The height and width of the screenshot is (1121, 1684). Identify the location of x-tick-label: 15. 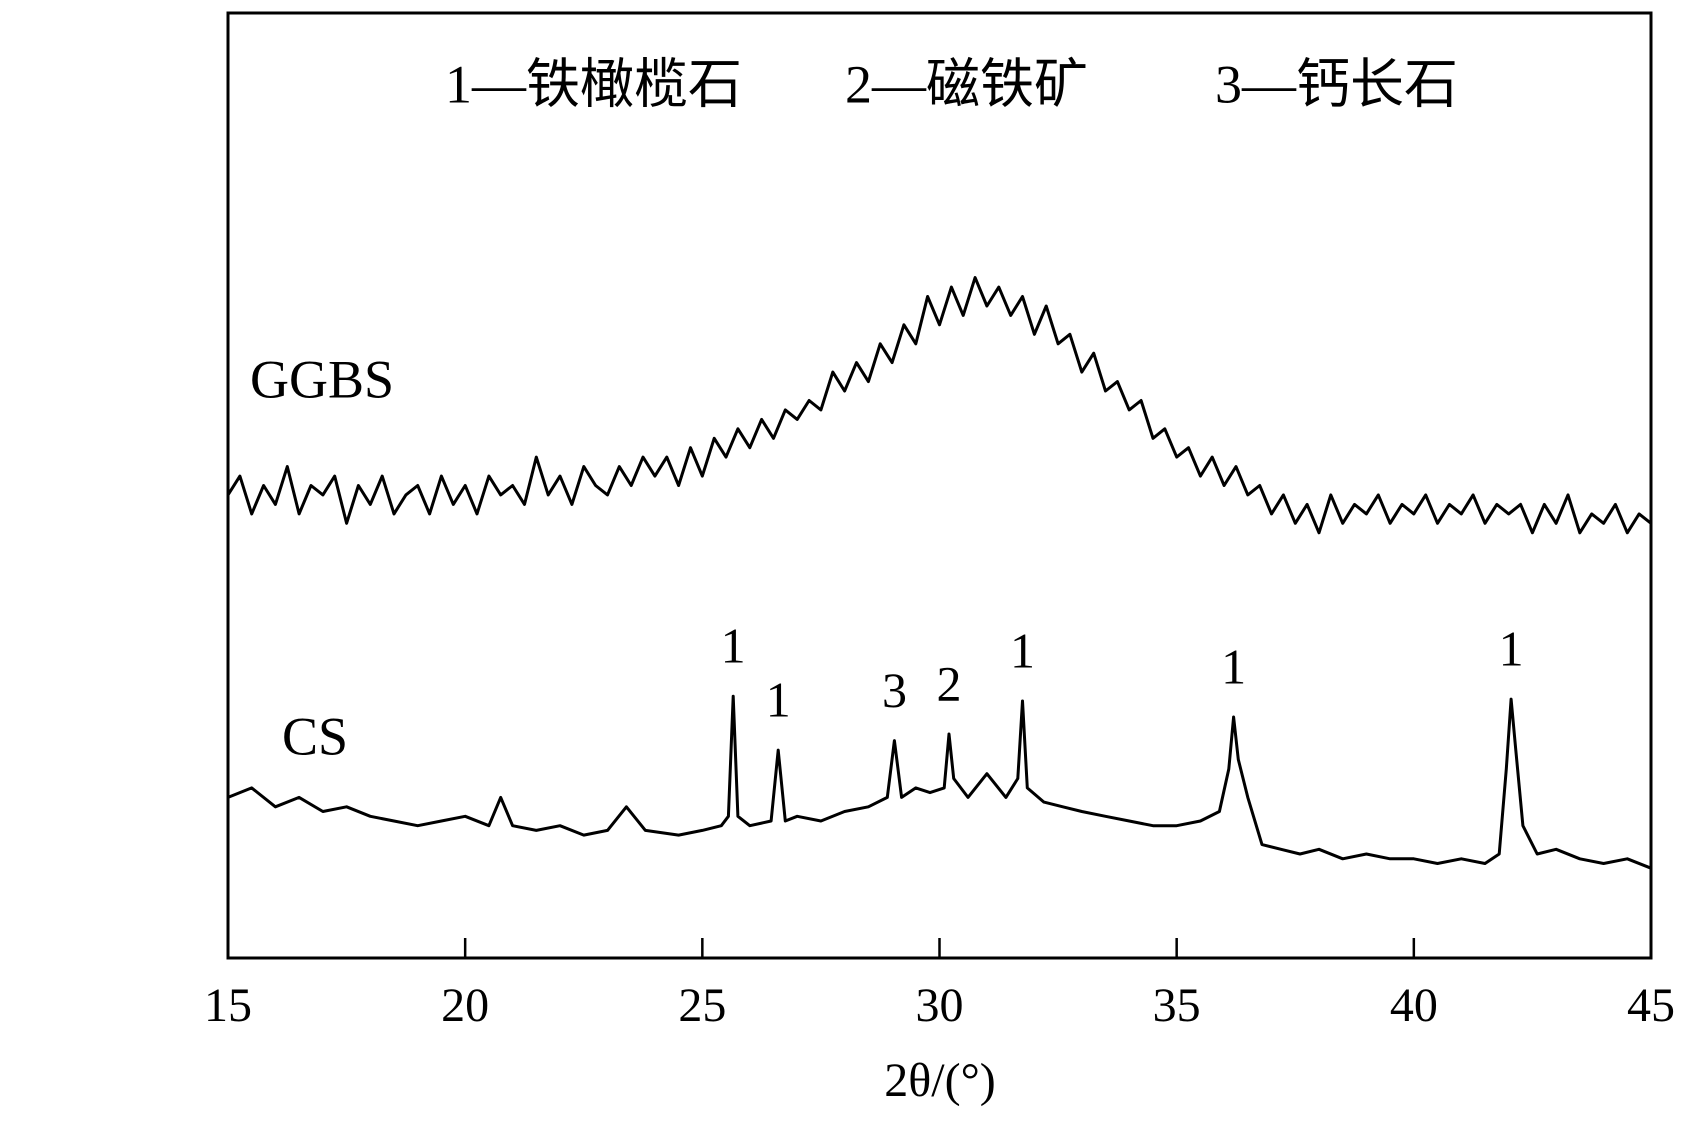
(228, 1005).